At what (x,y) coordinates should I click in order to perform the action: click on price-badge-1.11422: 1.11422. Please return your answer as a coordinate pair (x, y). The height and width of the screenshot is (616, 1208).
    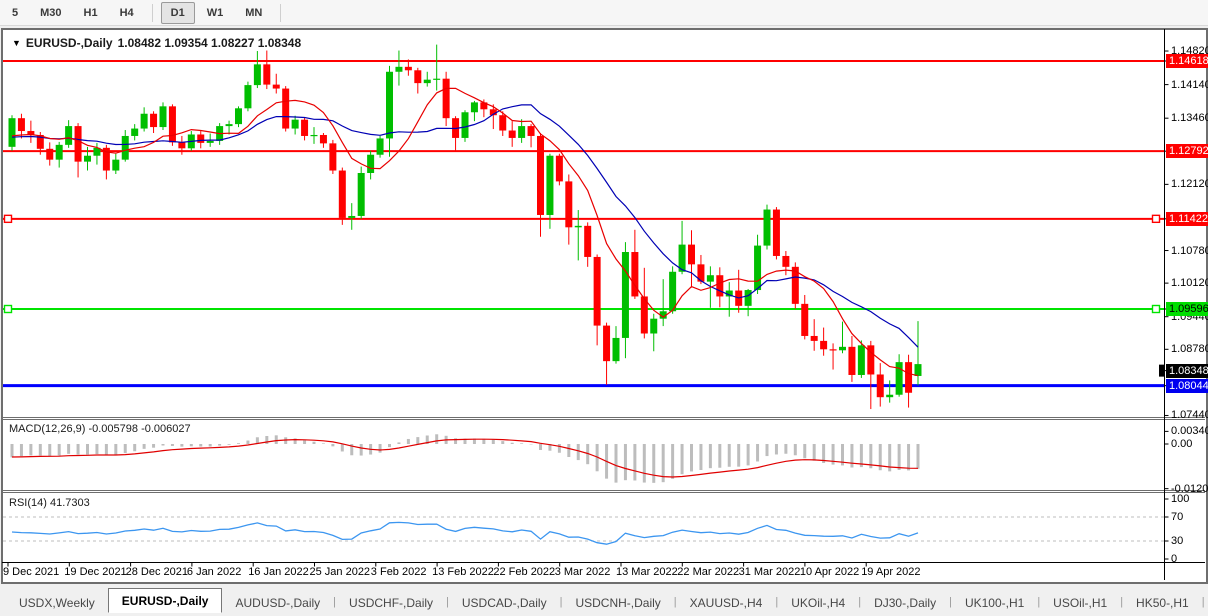
    Looking at the image, I should click on (1187, 218).